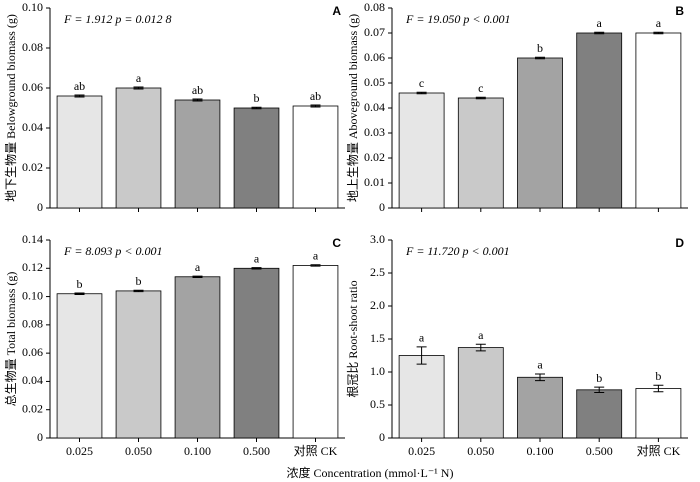 The image size is (700, 482). Describe the element at coordinates (11, 108) in the screenshot. I see `y-axis-label: 地下生物量 Belowground biomass (g)` at that location.